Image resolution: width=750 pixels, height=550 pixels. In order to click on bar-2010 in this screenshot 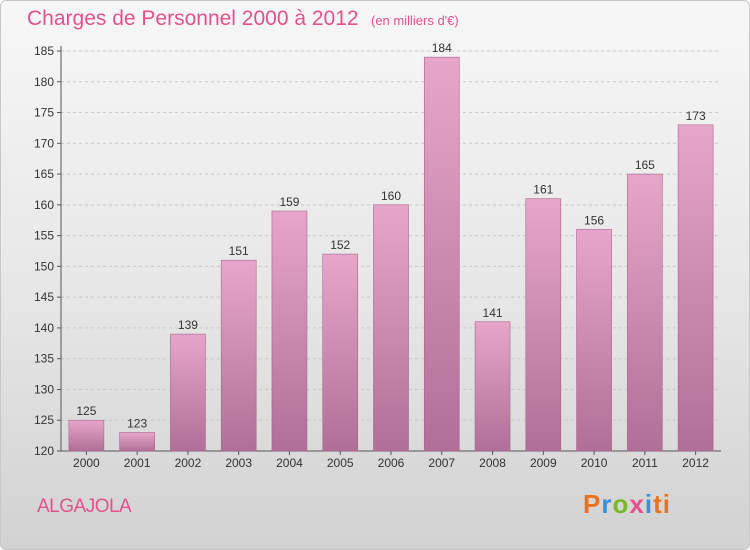, I will do `click(594, 340)`.